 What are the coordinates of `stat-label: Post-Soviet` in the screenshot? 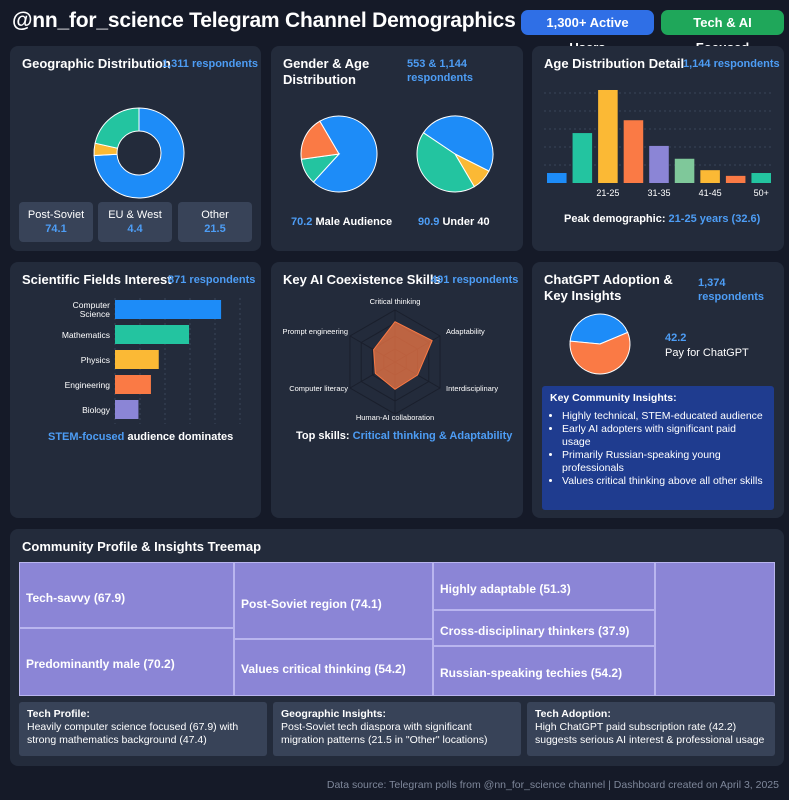 It's located at (56, 215).